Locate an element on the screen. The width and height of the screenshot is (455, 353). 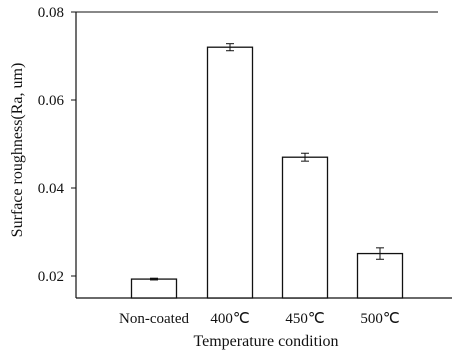
x-tick-label: 500℃ is located at coordinates (379, 319).